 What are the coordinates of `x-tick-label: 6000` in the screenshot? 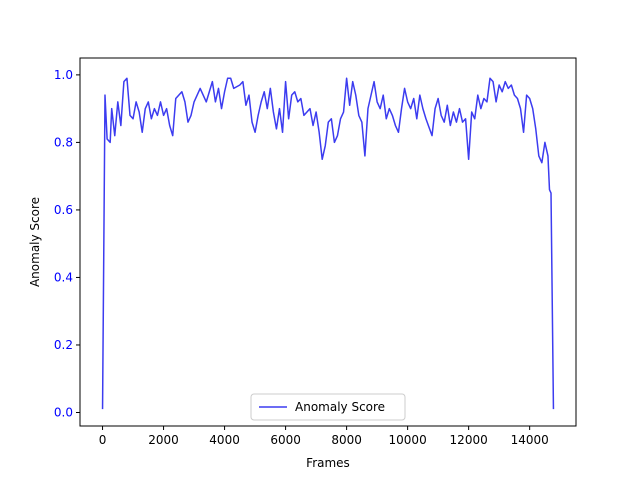 It's located at (285, 440).